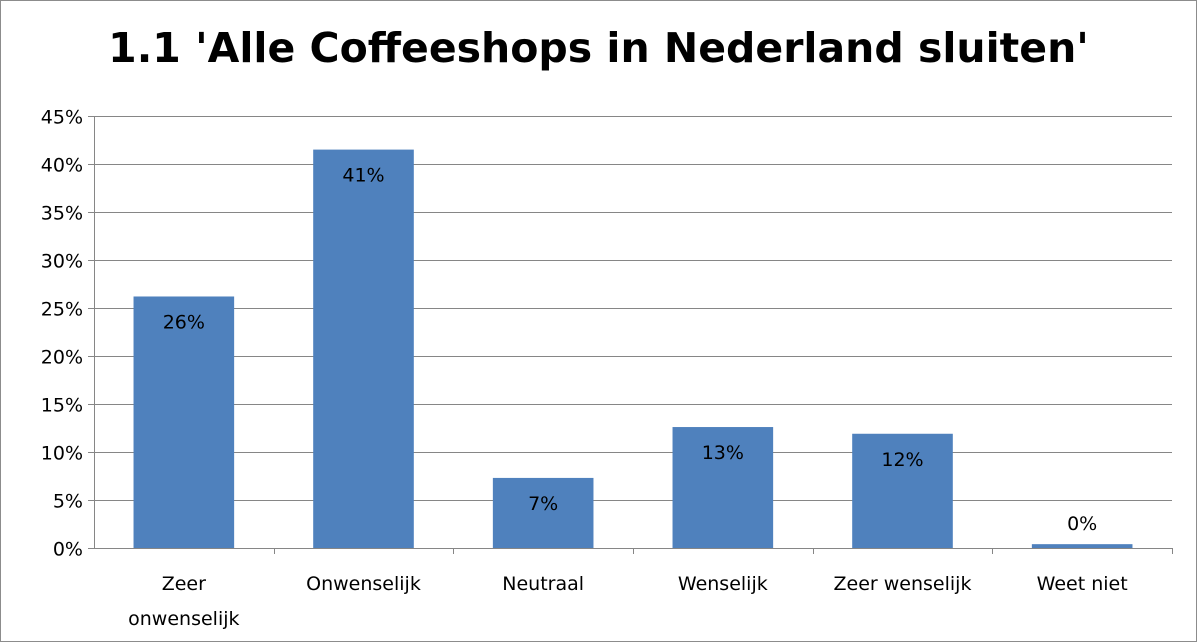  I want to click on data-label: 0%, so click(1082, 524).